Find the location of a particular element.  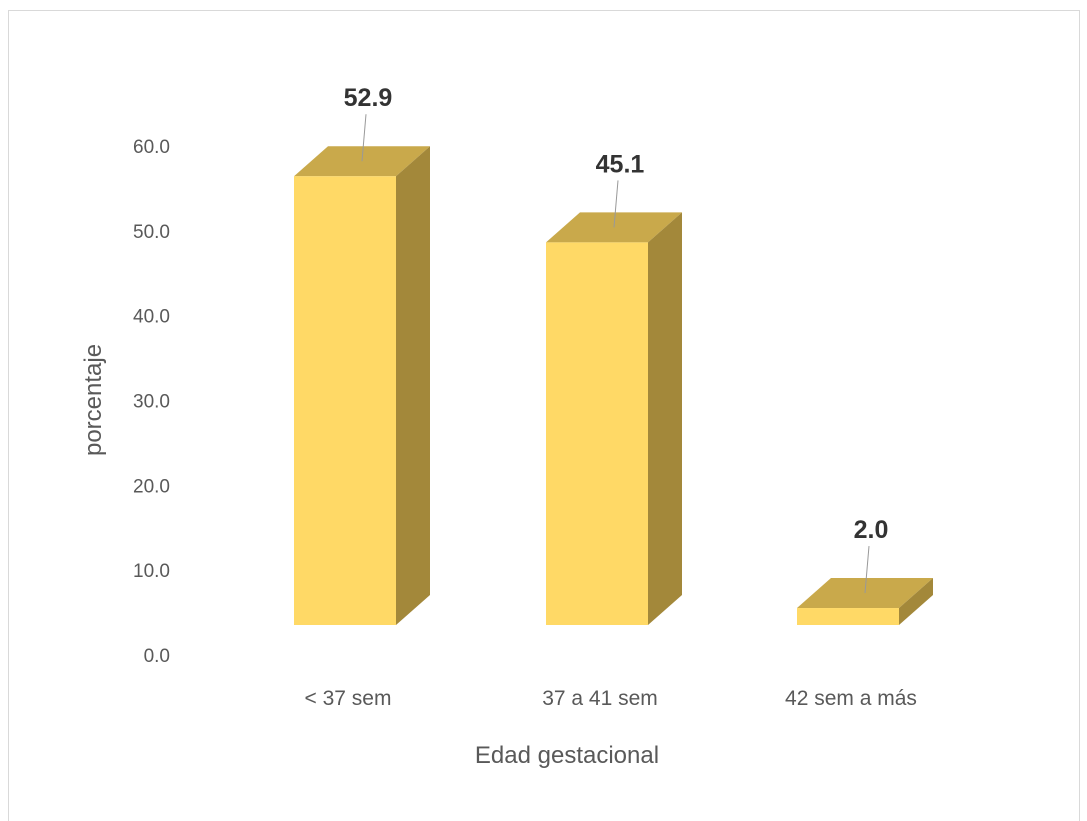

y-tick-label: 20.0 is located at coordinates (151, 486).